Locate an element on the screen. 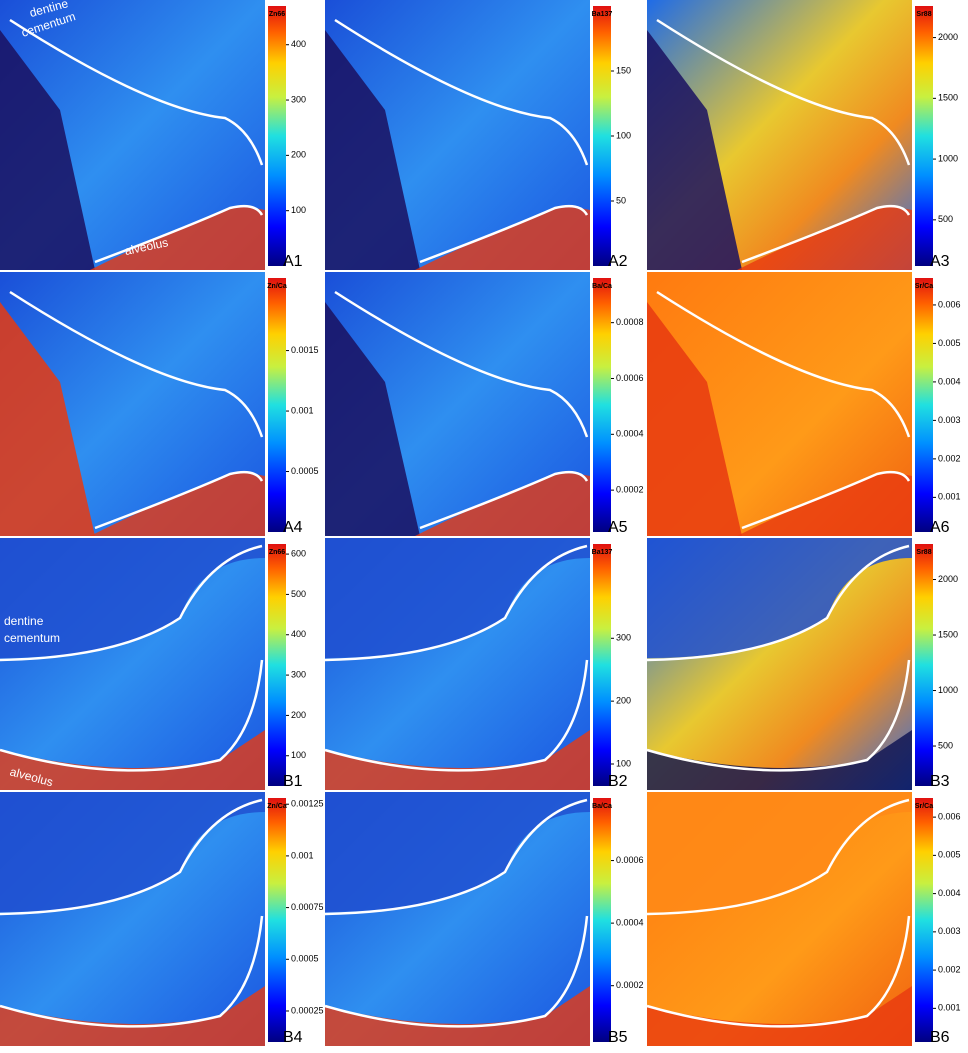 The height and width of the screenshot is (1053, 968). panel-label: A6 is located at coordinates (940, 527).